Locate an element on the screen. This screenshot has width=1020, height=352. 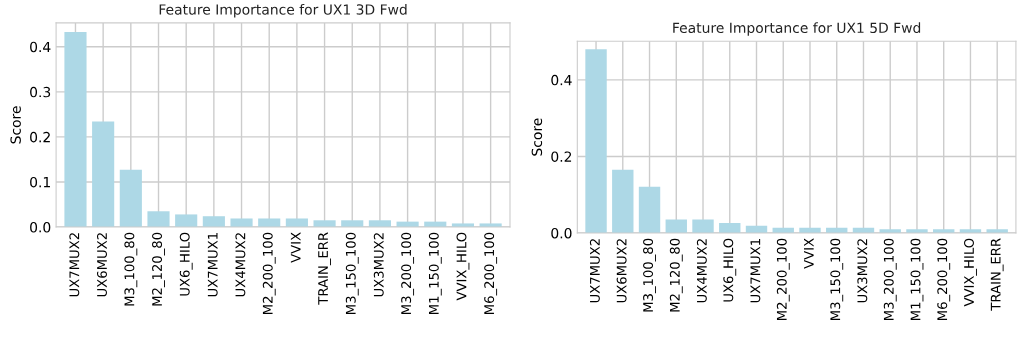
y-tick-label: 0.1 is located at coordinates (40, 182).